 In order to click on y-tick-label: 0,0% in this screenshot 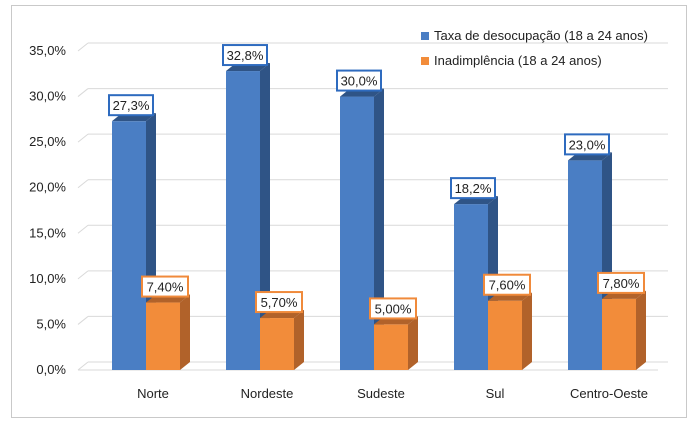, I will do `click(51, 369)`.